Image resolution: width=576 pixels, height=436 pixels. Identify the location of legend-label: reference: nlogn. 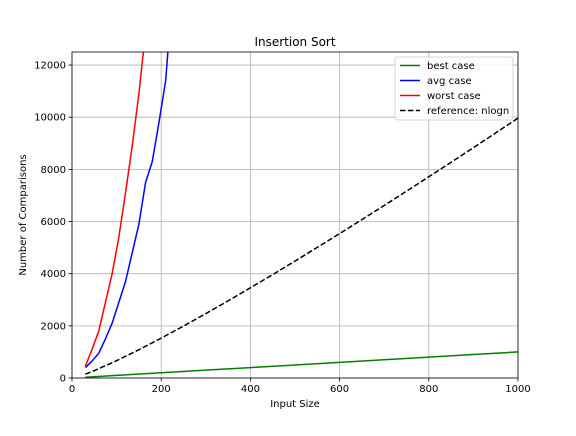
(468, 111).